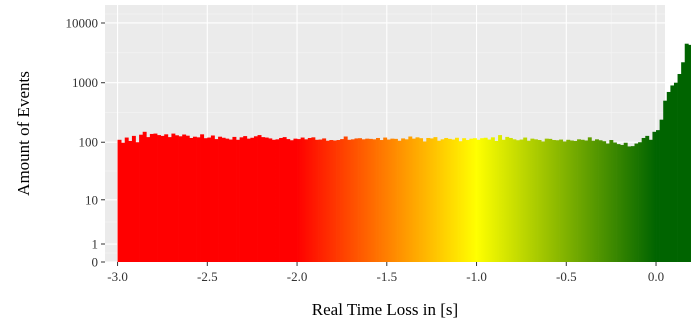 Image resolution: width=691 pixels, height=329 pixels. What do you see at coordinates (566, 276) in the screenshot?
I see `x-tick-label: -0.5` at bounding box center [566, 276].